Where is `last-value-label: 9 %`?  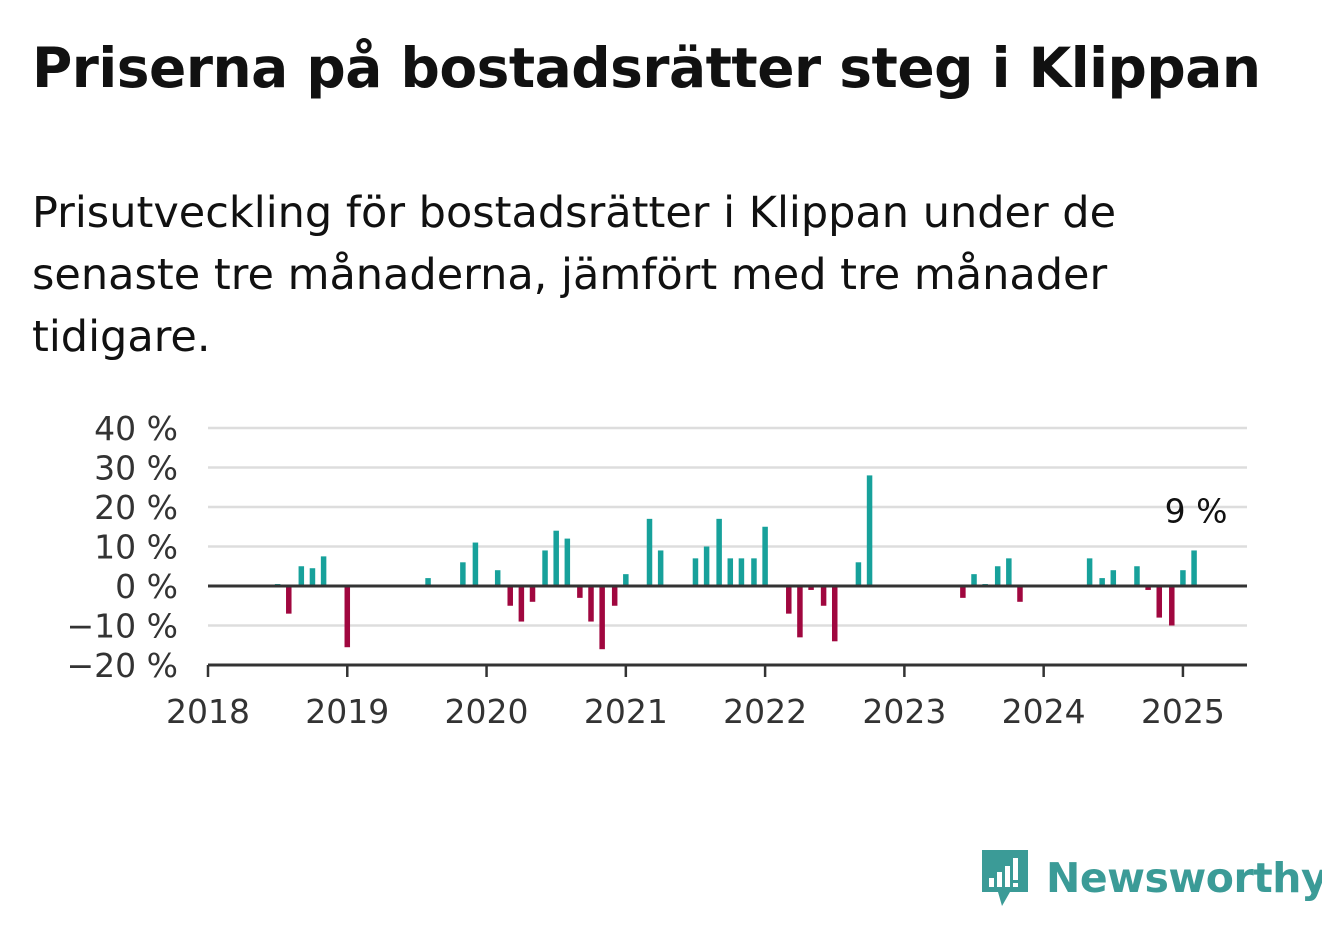
last-value-label: 9 % is located at coordinates (1196, 510).